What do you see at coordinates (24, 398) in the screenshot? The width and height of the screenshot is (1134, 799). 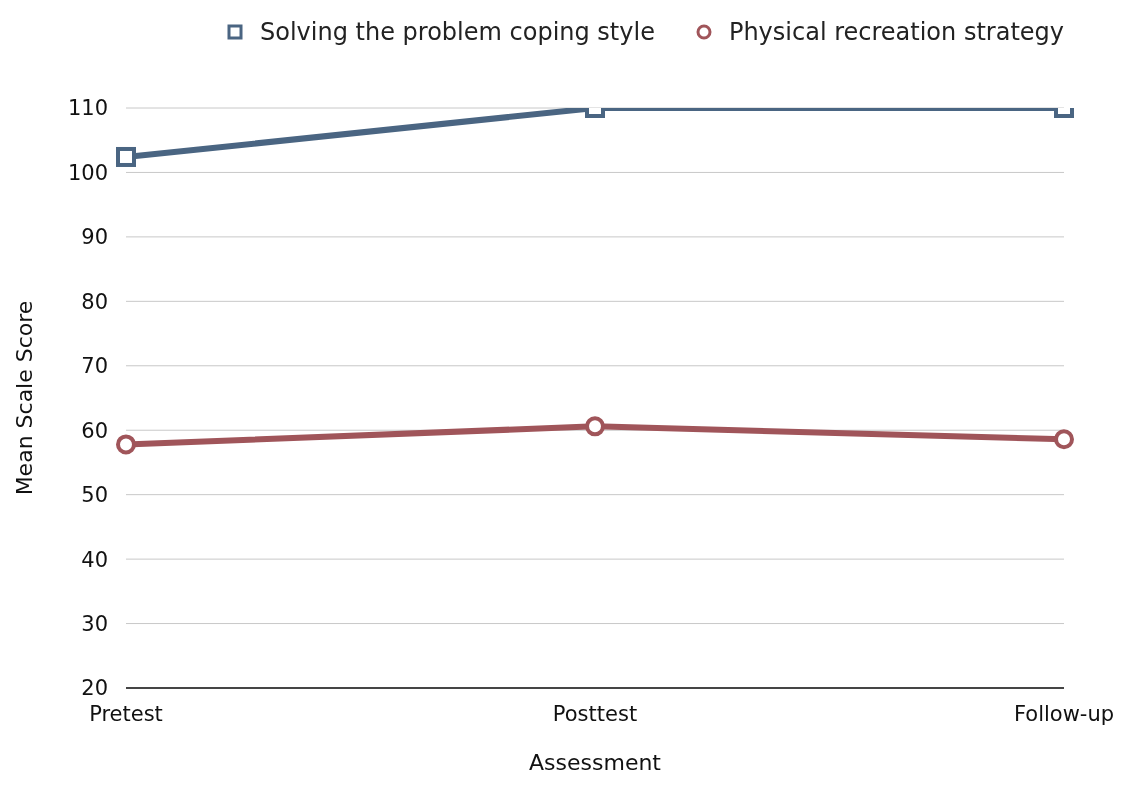 I see `y-axis-title: Mean Scale Score` at bounding box center [24, 398].